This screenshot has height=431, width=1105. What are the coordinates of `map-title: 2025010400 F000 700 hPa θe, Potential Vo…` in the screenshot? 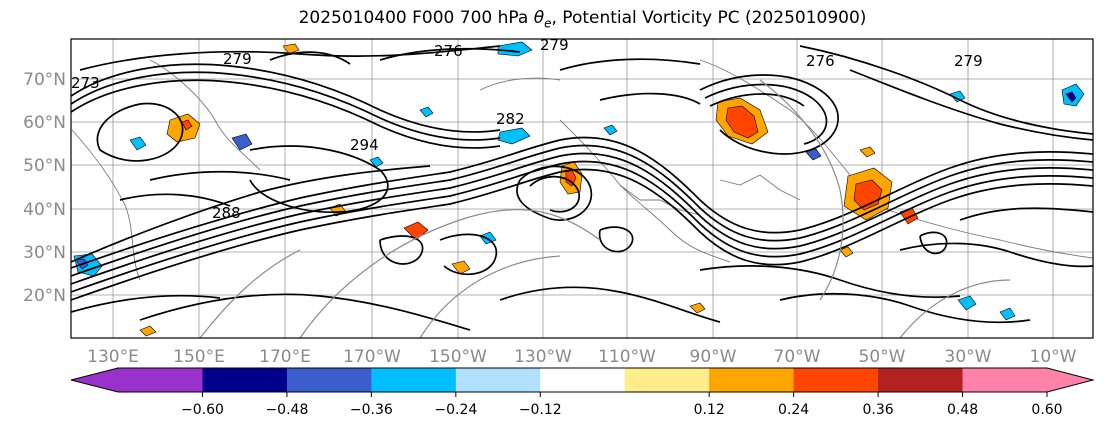 It's located at (552, 19).